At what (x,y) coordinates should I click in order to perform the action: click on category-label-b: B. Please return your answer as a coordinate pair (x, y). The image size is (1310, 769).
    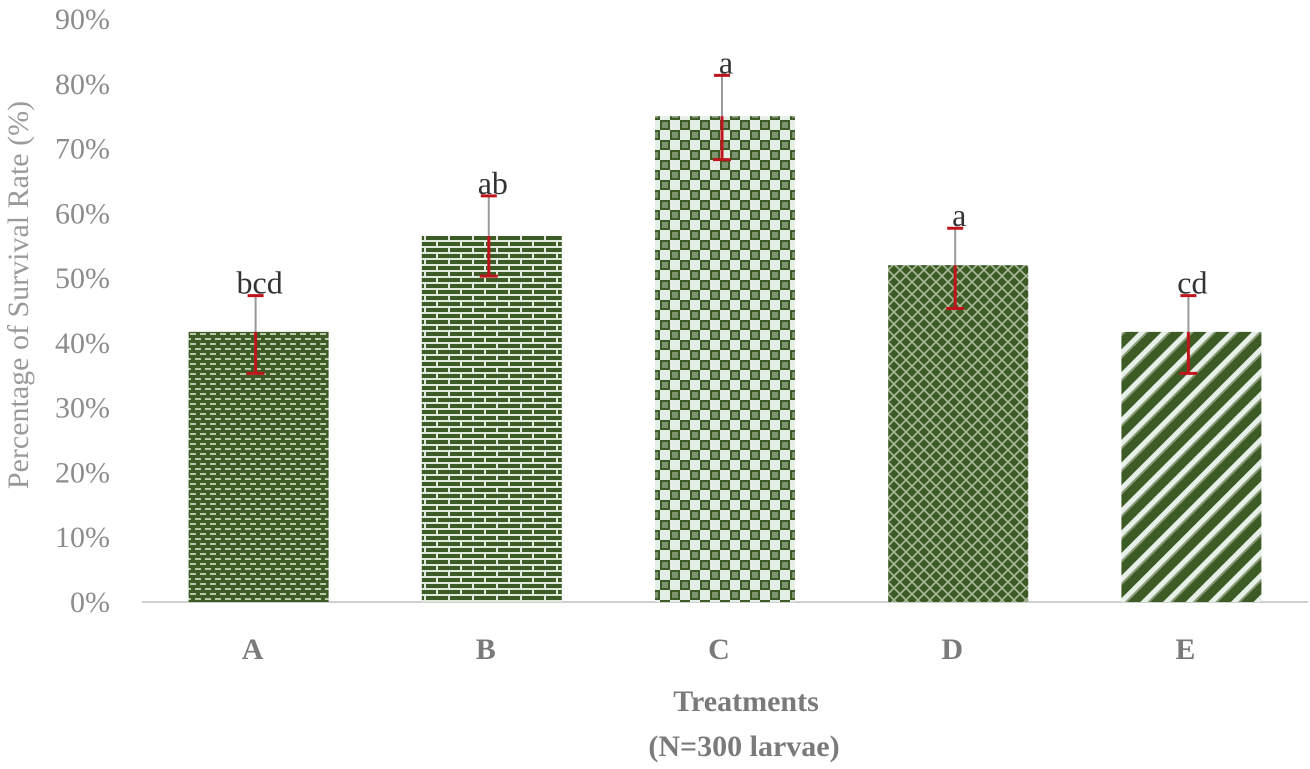
    Looking at the image, I should click on (486, 649).